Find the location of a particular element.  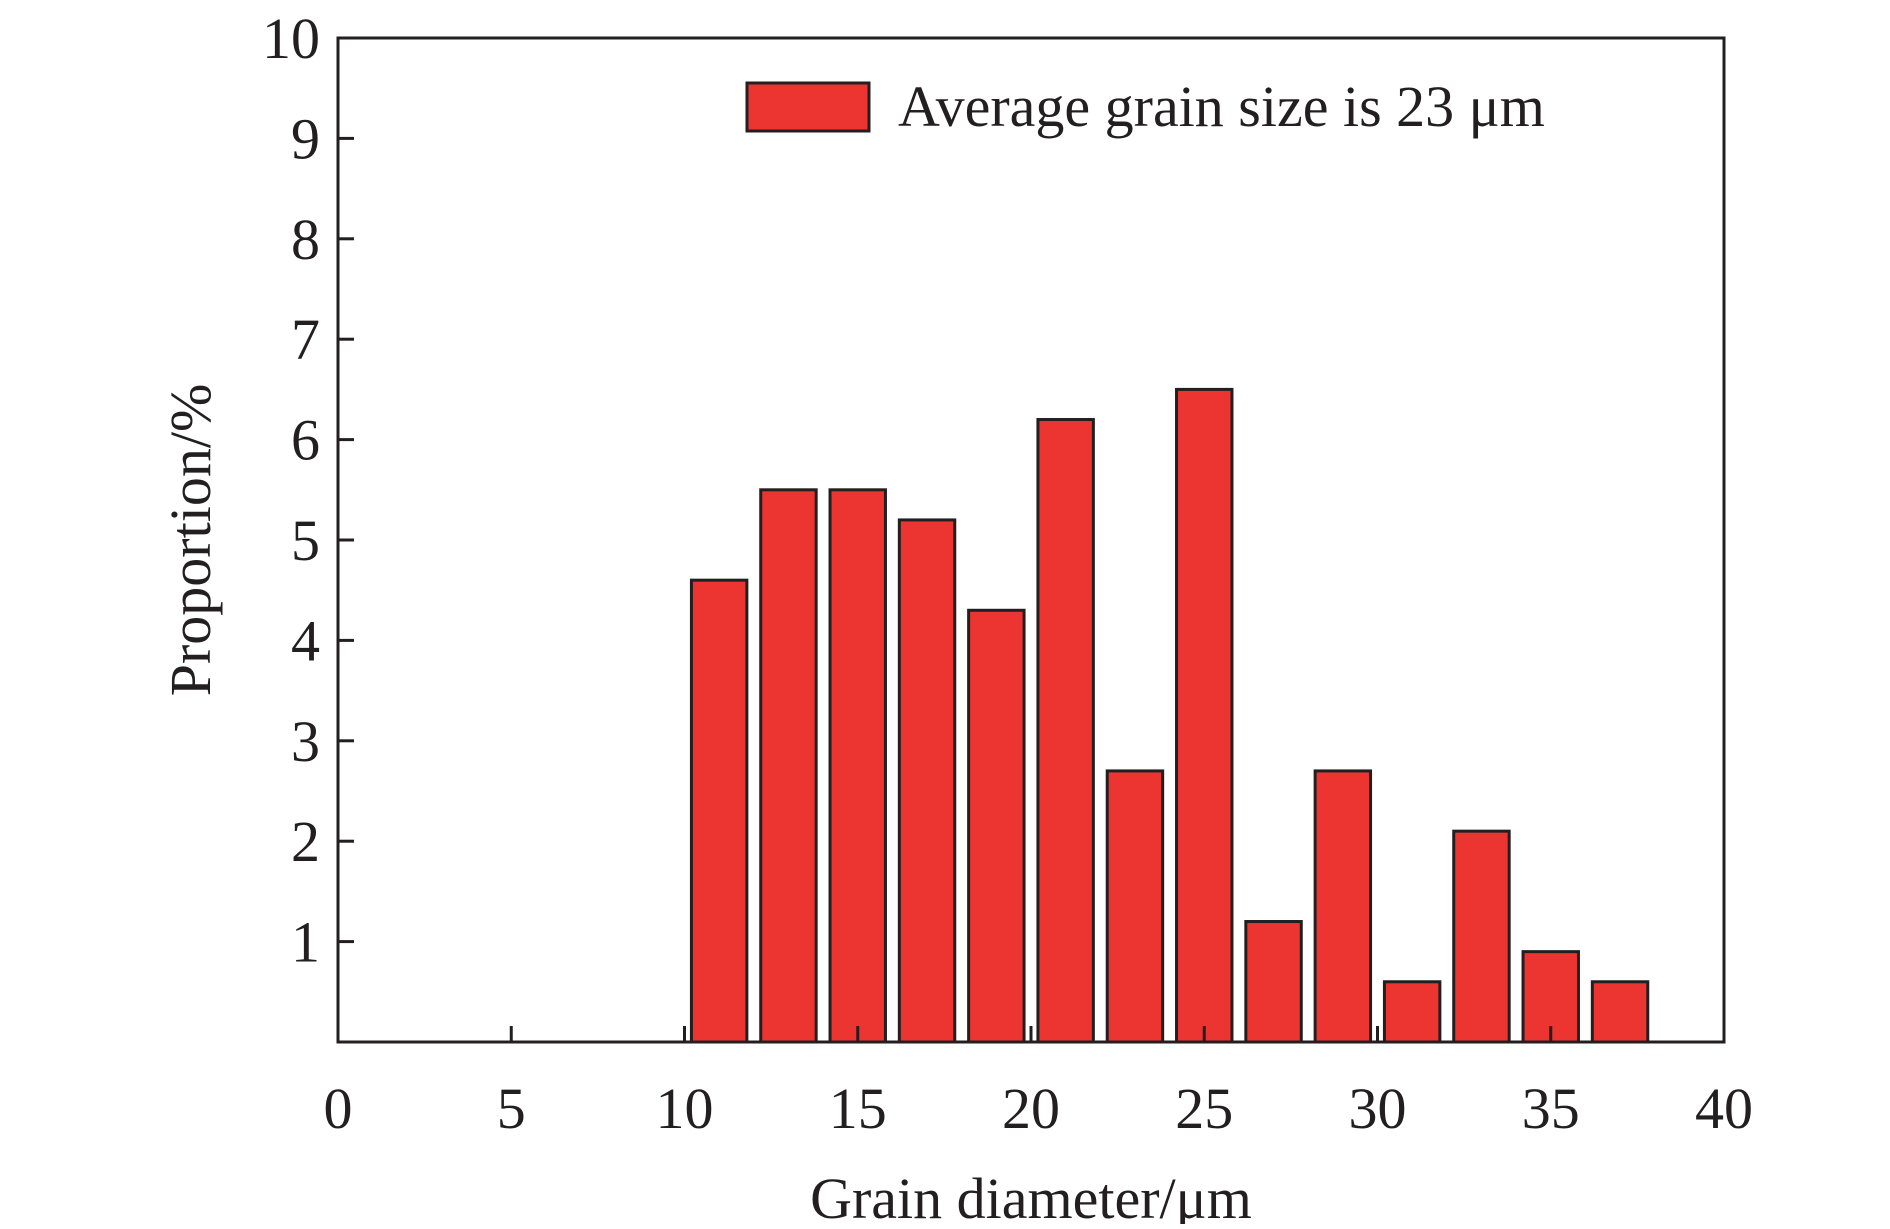

y-tick-label: 9 is located at coordinates (305, 138).